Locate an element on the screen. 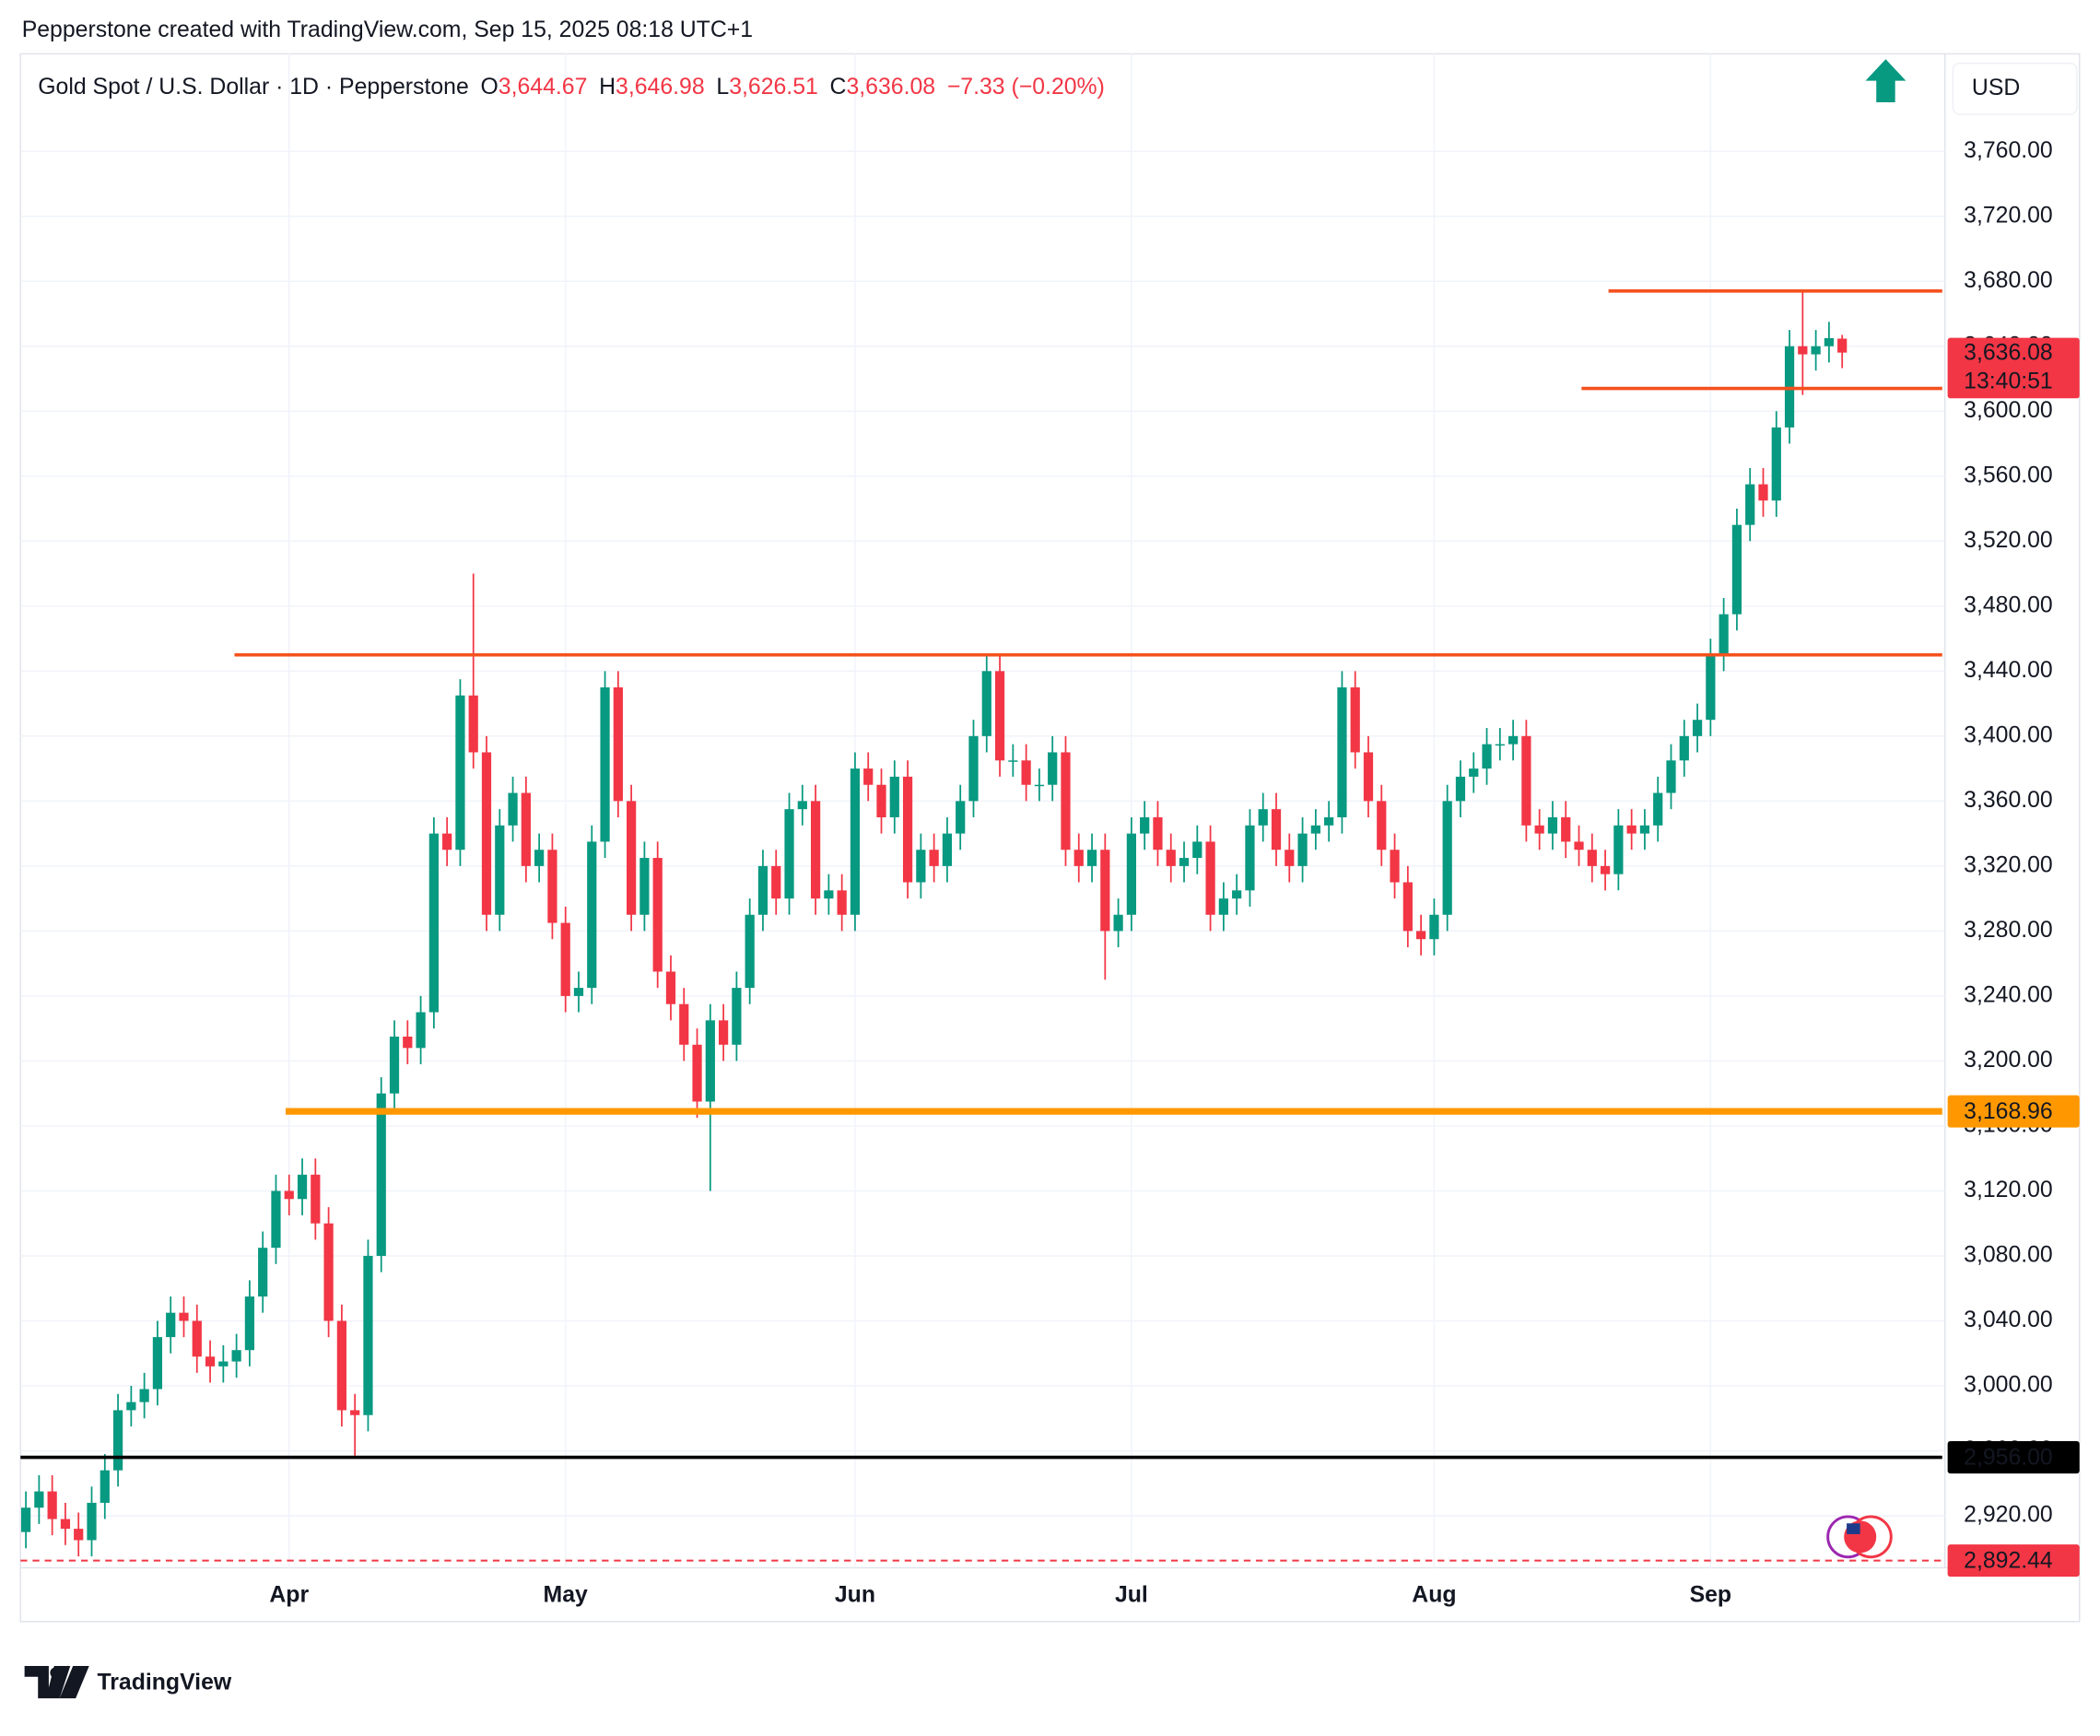 Image resolution: width=2100 pixels, height=1736 pixels. legend-value: 3,646.98 is located at coordinates (661, 86).